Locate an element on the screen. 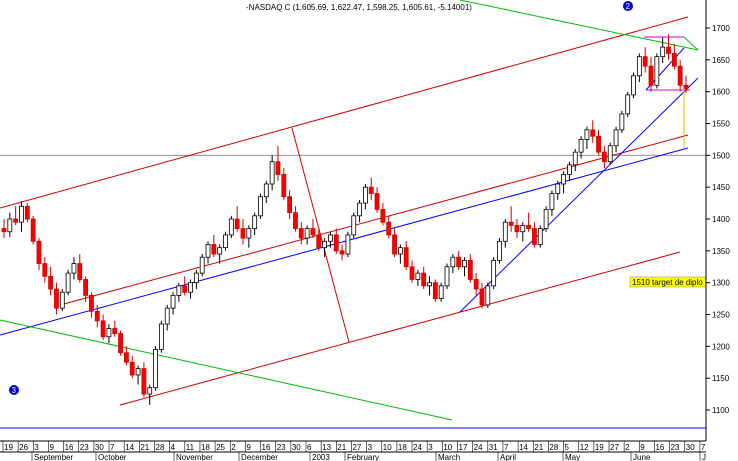 Image resolution: width=738 pixels, height=461 pixels. x-tick-label: 9 is located at coordinates (642, 447).